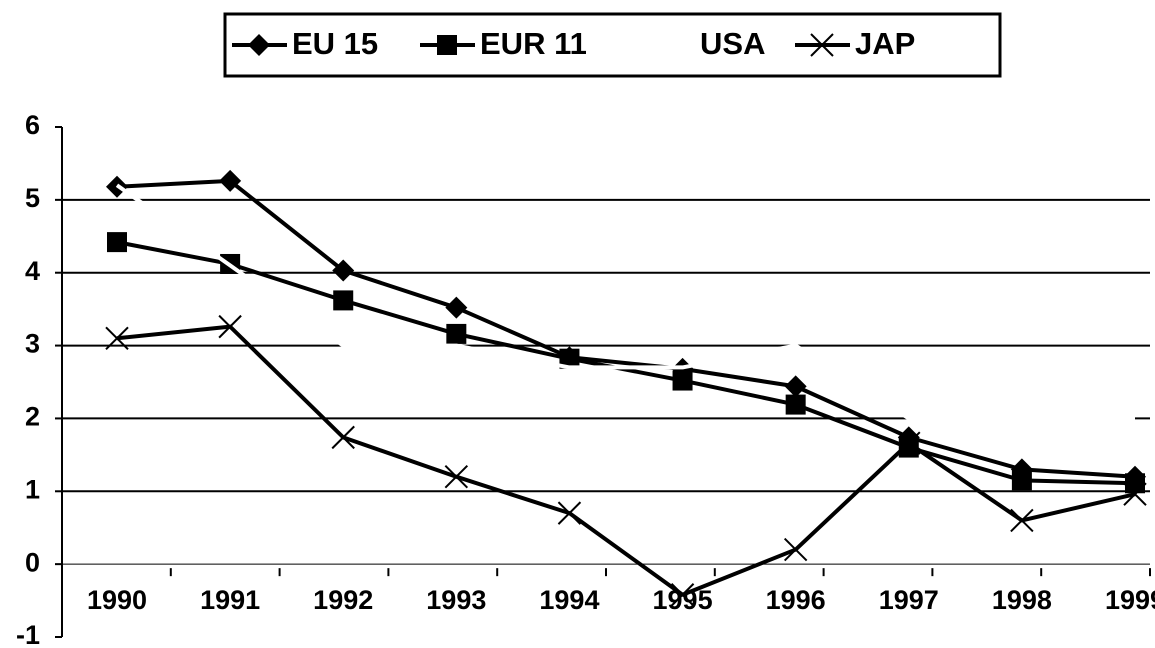 The image size is (1155, 648). I want to click on legend-label: EUR 11, so click(533, 43).